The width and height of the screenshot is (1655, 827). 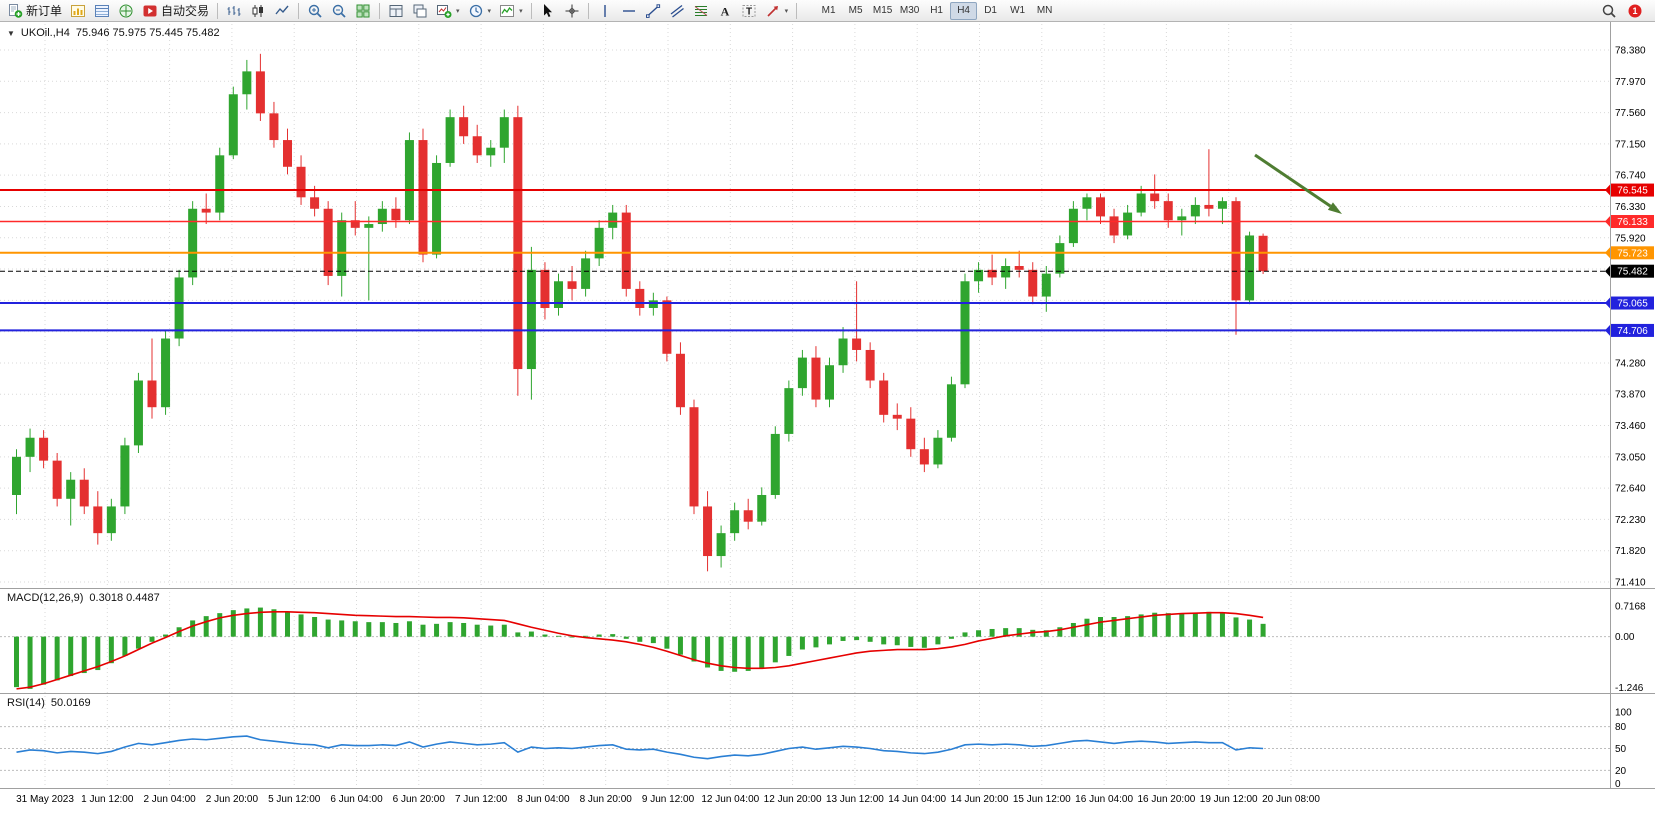 I want to click on svg-text: 1 Jun 12:00, so click(x=107, y=799).